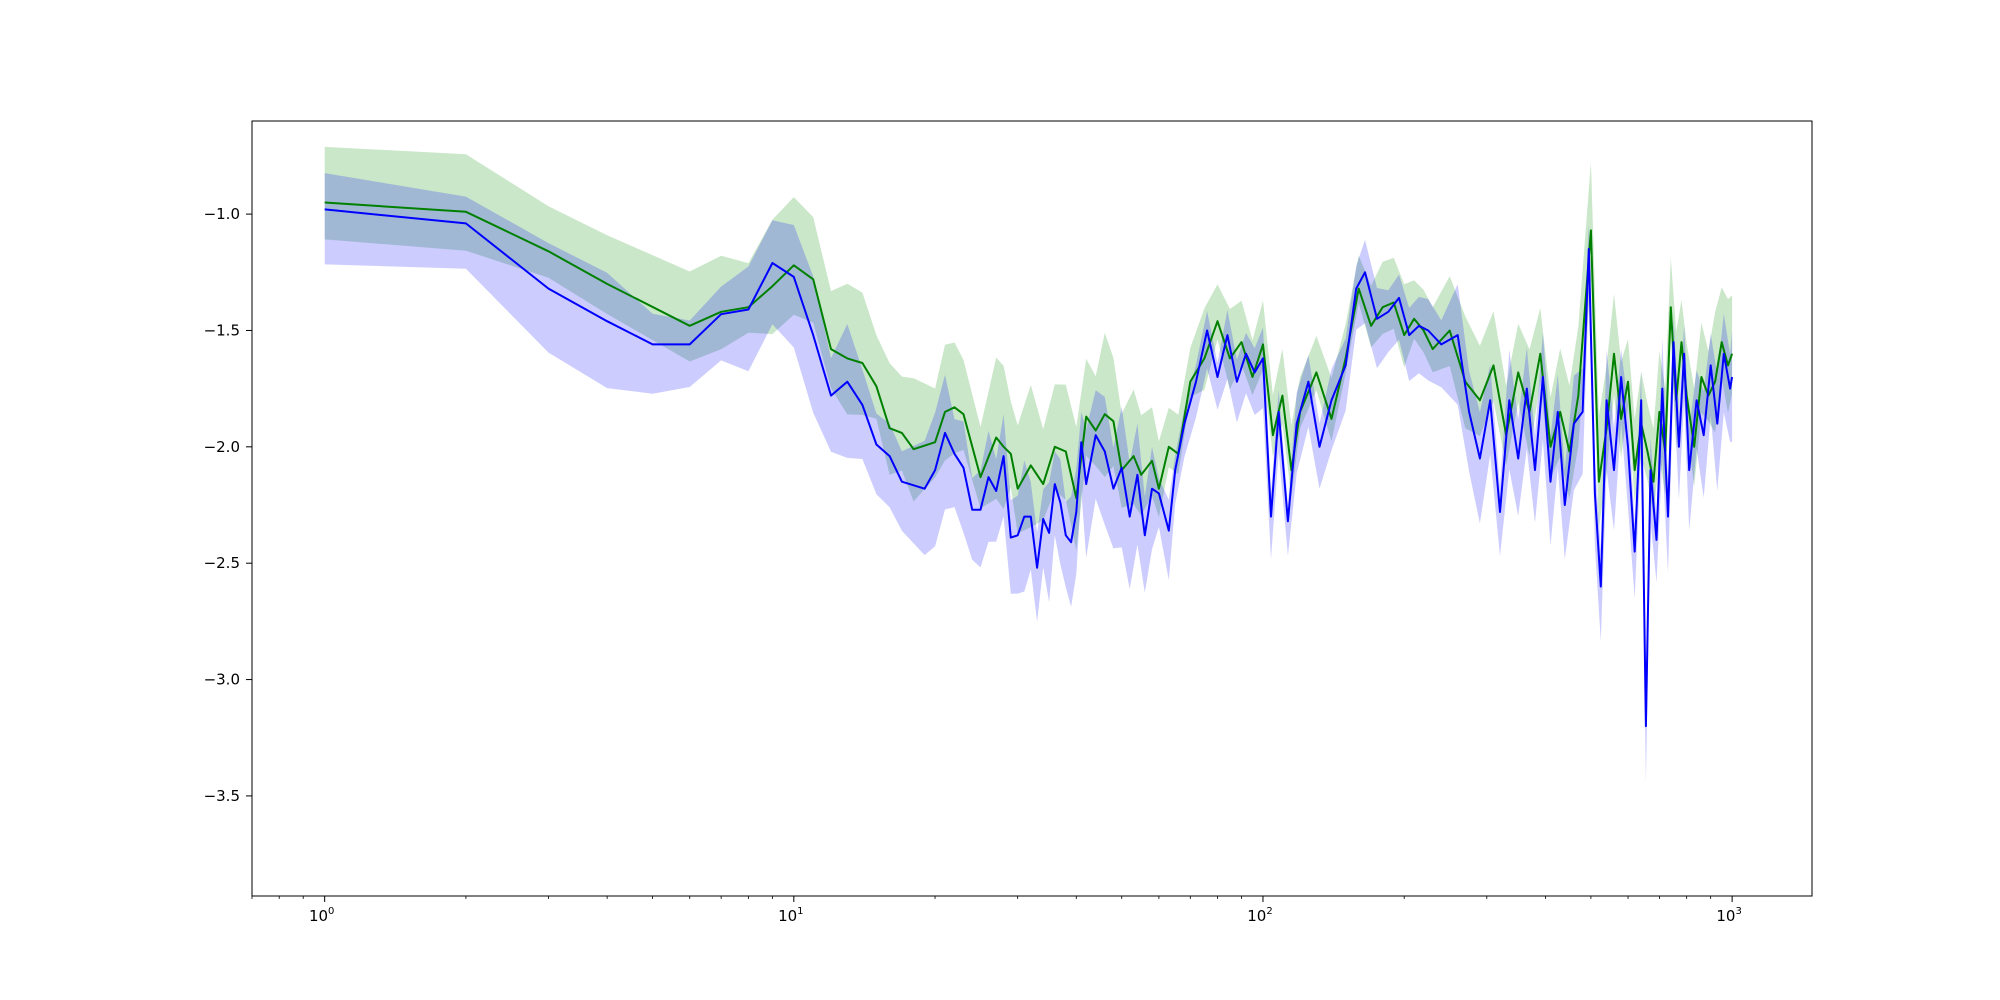  I want to click on x-axis: 10⁰ 10¹ 10² 10³, so click(996, 910).